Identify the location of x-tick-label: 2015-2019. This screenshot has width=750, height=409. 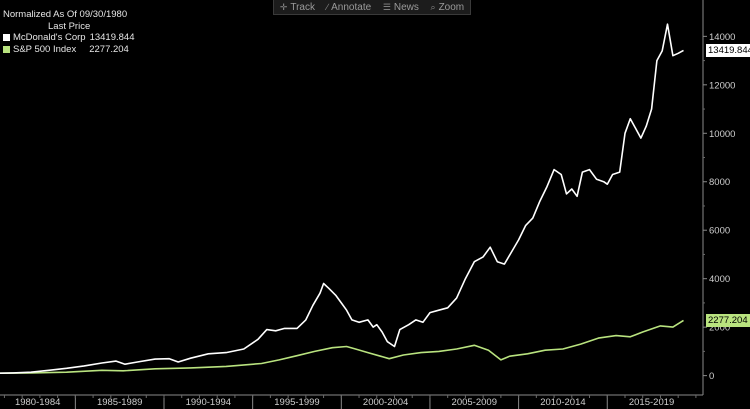
(651, 402).